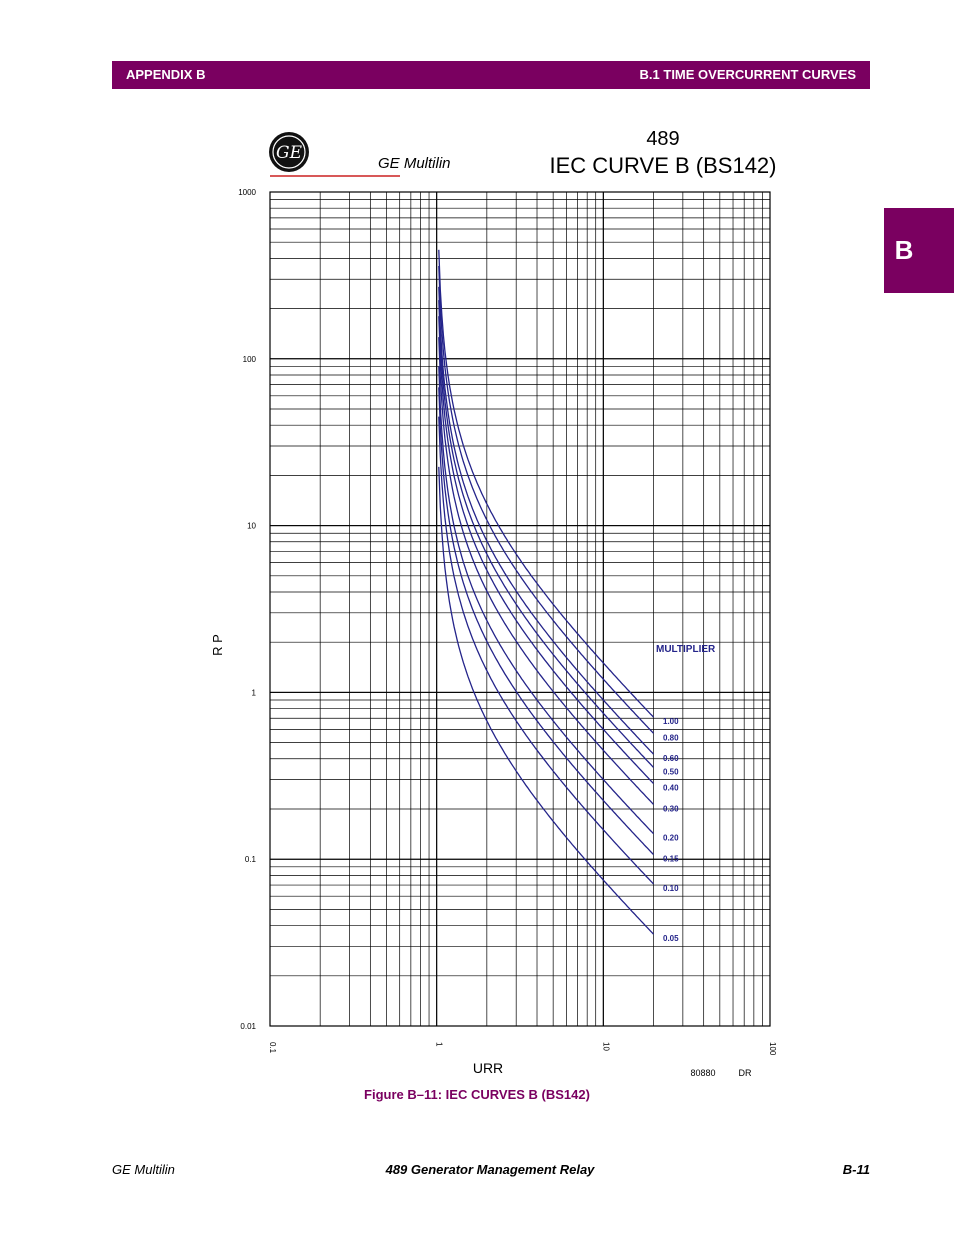 This screenshot has width=954, height=1235. Describe the element at coordinates (250, 359) in the screenshot. I see `y-tick-label: 100` at that location.